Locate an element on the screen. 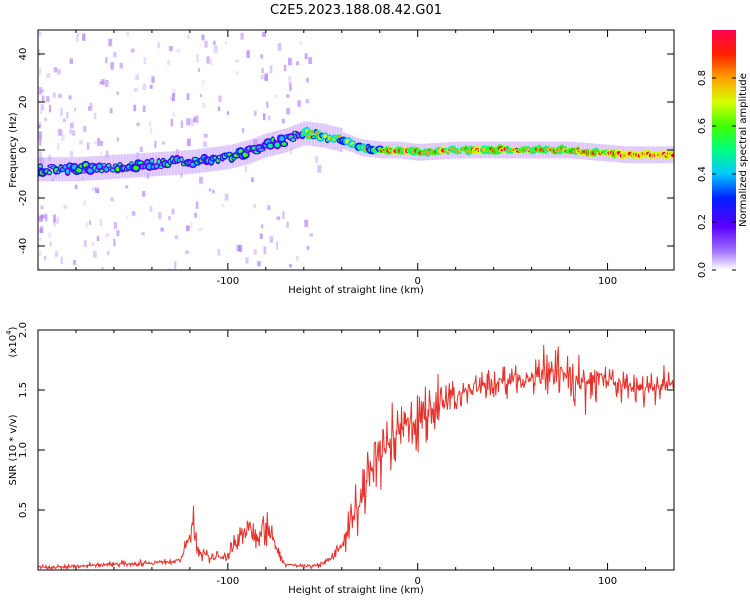 The height and width of the screenshot is (600, 750). snr-scale-close: ) is located at coordinates (13, 328).